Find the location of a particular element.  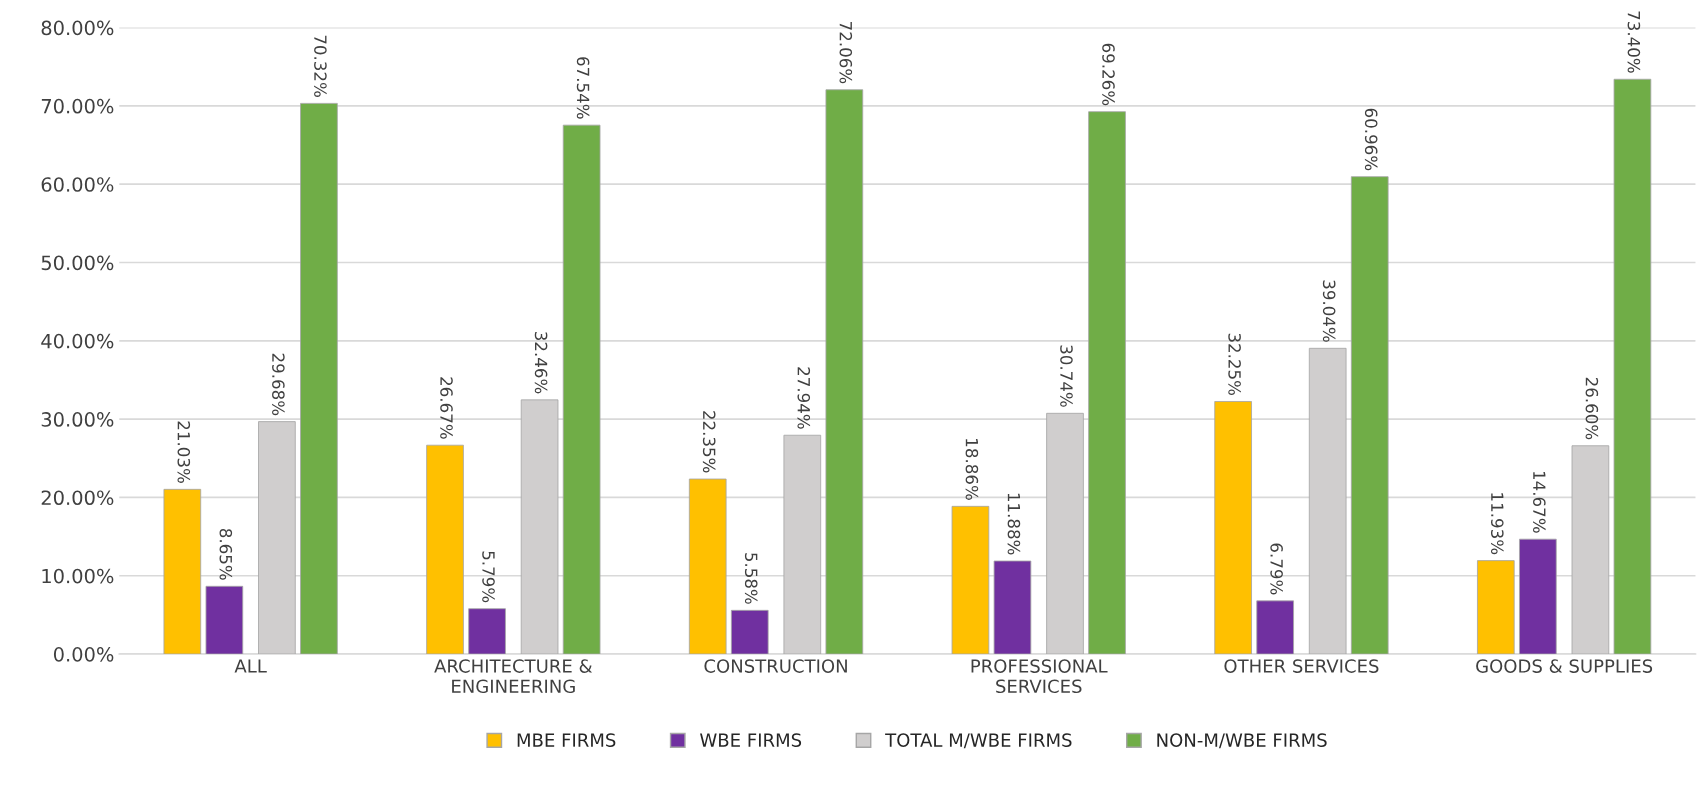

data-label: 27.94% is located at coordinates (804, 398).